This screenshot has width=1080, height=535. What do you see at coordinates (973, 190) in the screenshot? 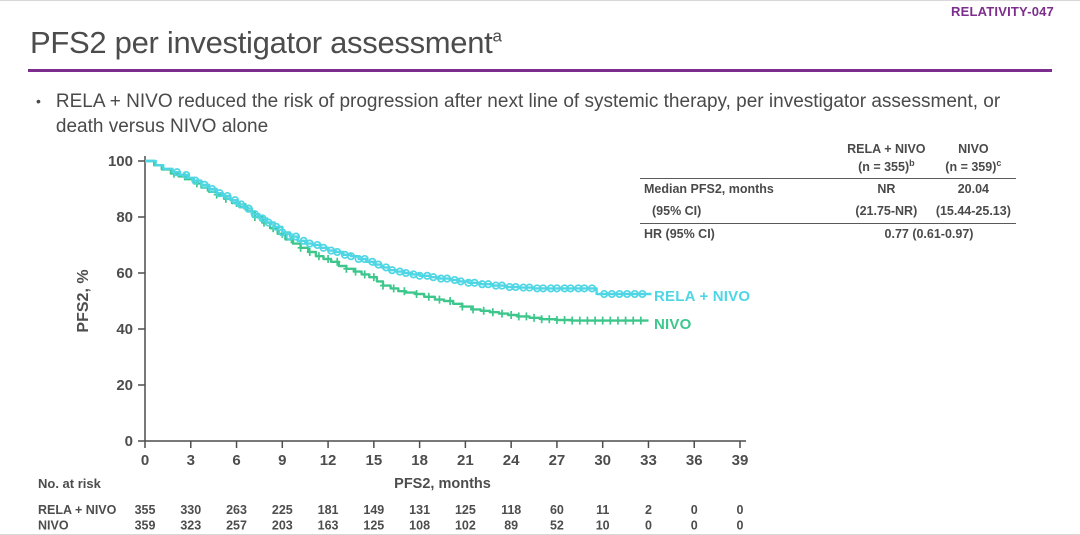
I see `median-nivo: 20.04` at bounding box center [973, 190].